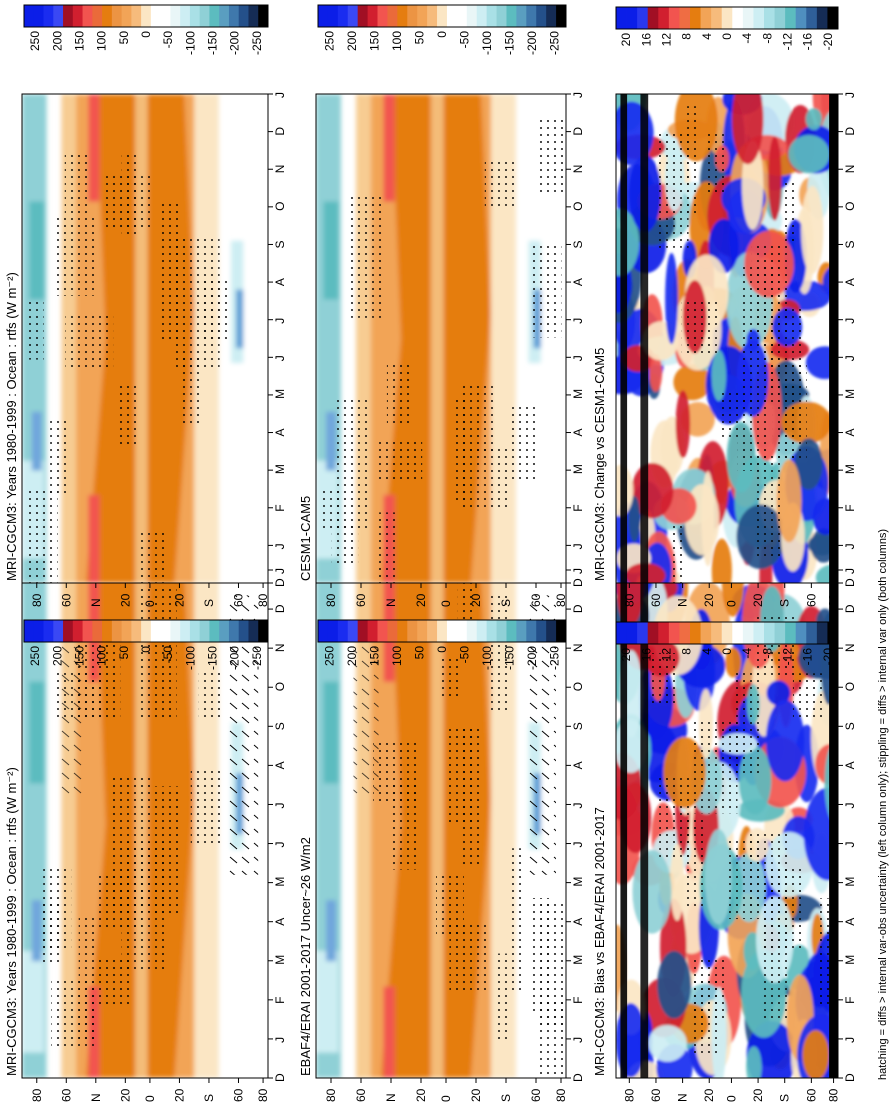 Image resolution: width=895 pixels, height=1110 pixels. Describe the element at coordinates (599, 464) in the screenshot. I see `panel-title-p6: MRI-CGCM3: Change vs CESM1-CAM5` at that location.